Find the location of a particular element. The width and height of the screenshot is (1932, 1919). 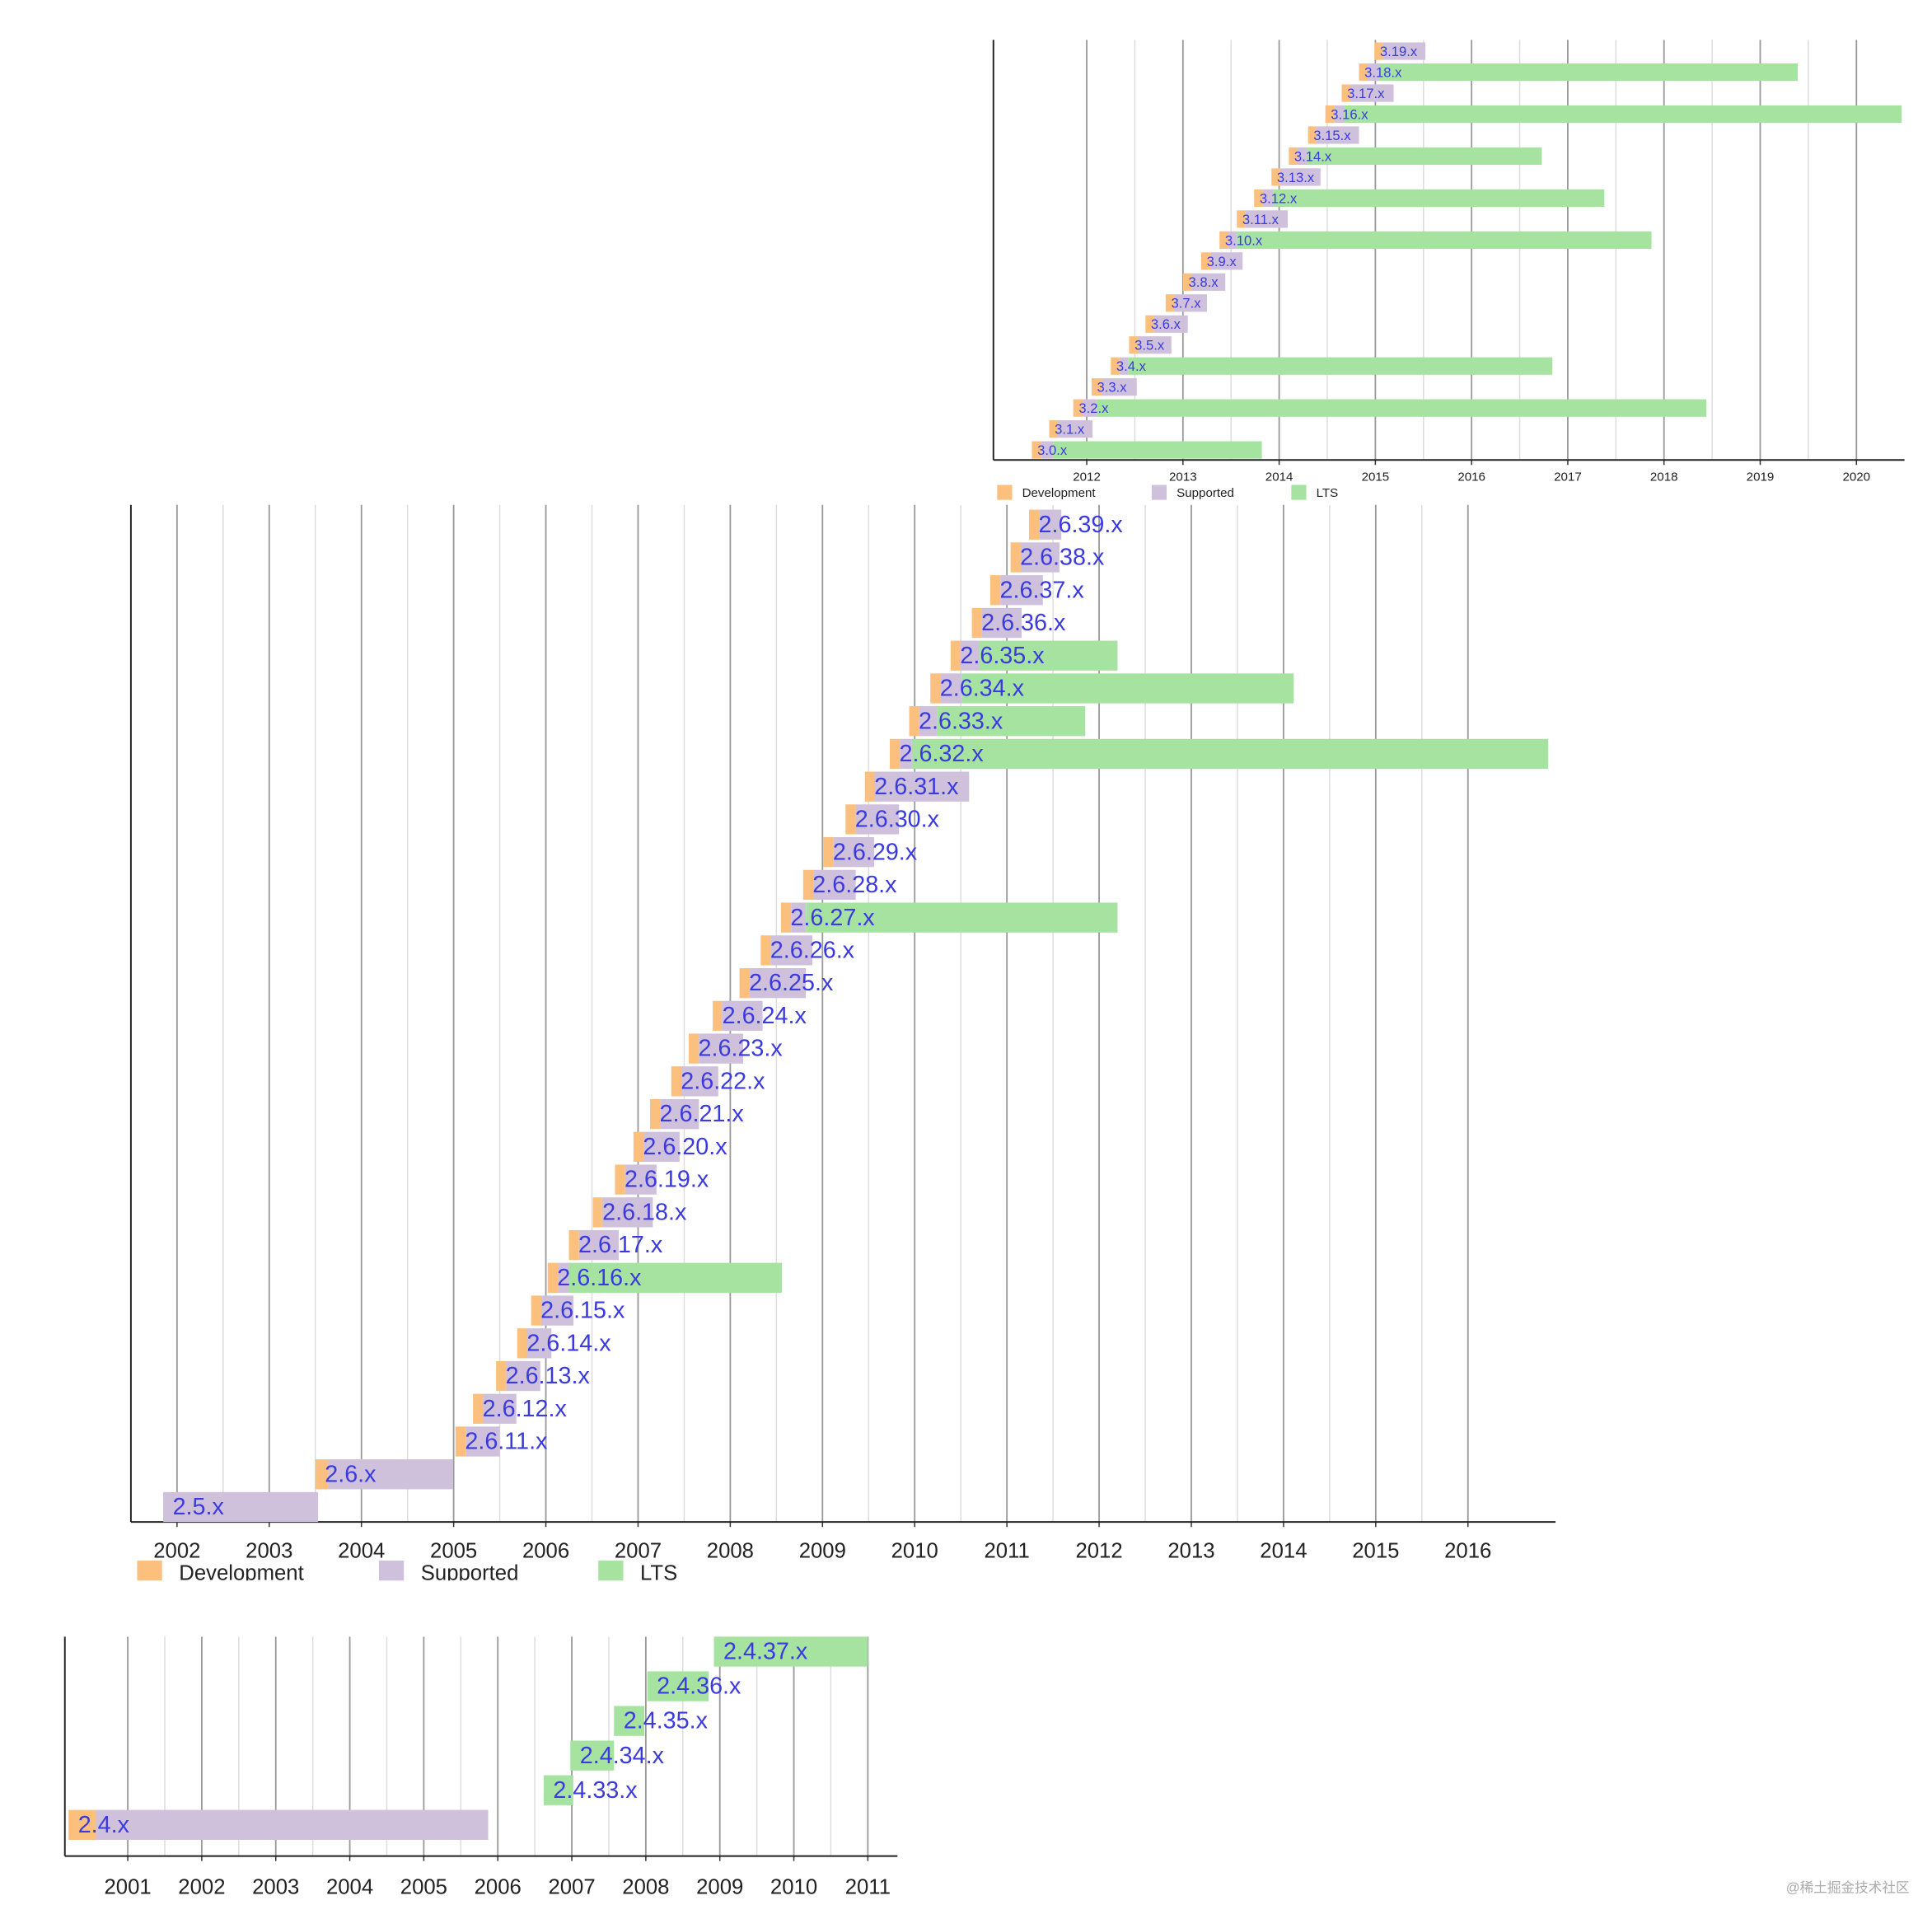

version-label: 2.6.39.x is located at coordinates (1081, 525).